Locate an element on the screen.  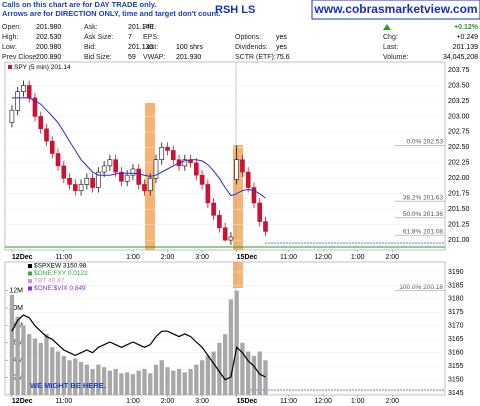
quote-label: Bid: is located at coordinates (90, 47).